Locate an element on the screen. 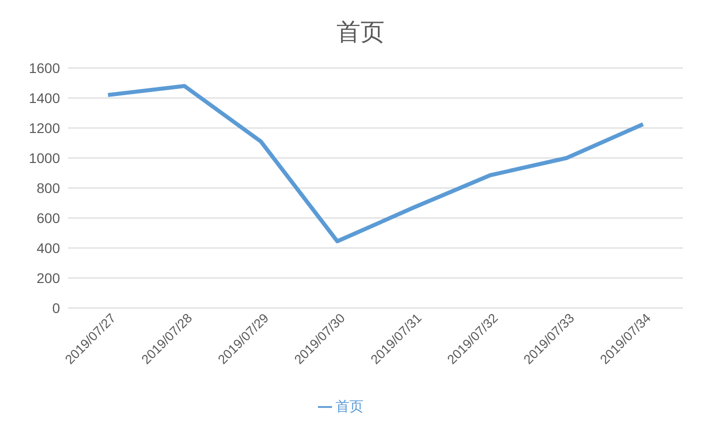  y-tick-label: 1400 is located at coordinates (44, 98).